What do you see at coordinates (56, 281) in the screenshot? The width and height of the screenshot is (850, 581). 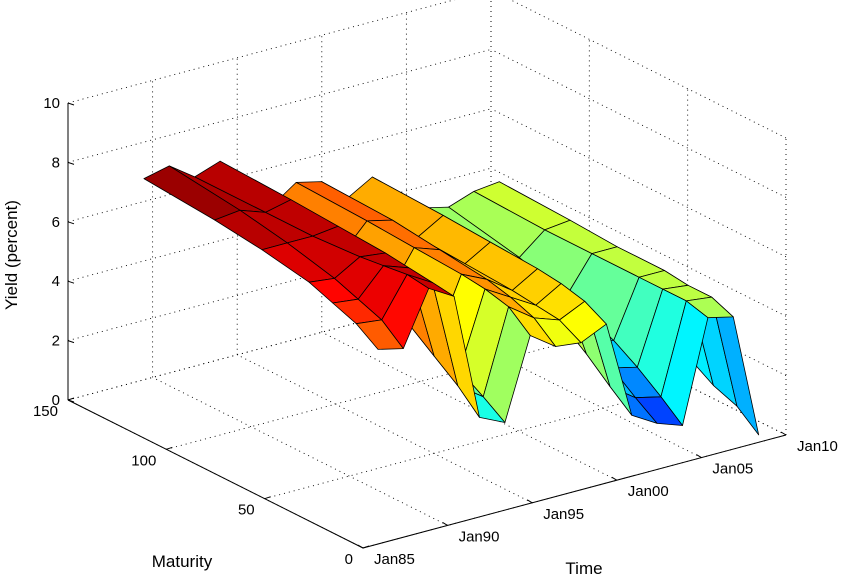 I see `z-tick-label: 4` at bounding box center [56, 281].